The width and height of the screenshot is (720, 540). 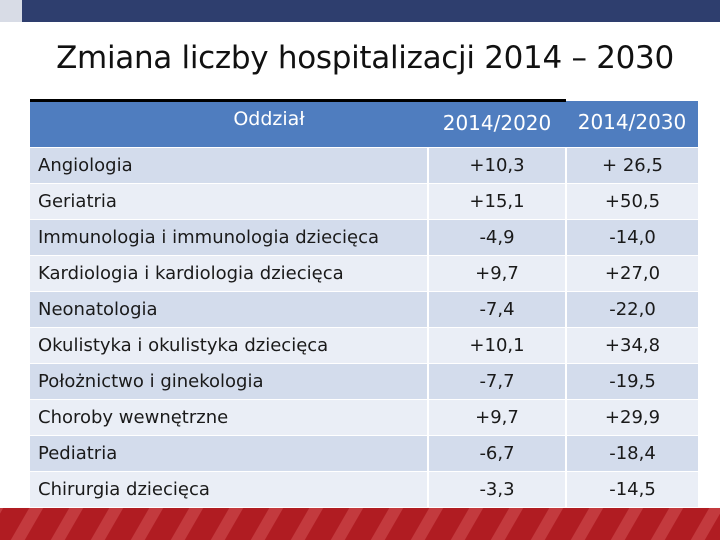 I want to click on value-2014-2020-cell: -3,3, so click(x=496, y=489).